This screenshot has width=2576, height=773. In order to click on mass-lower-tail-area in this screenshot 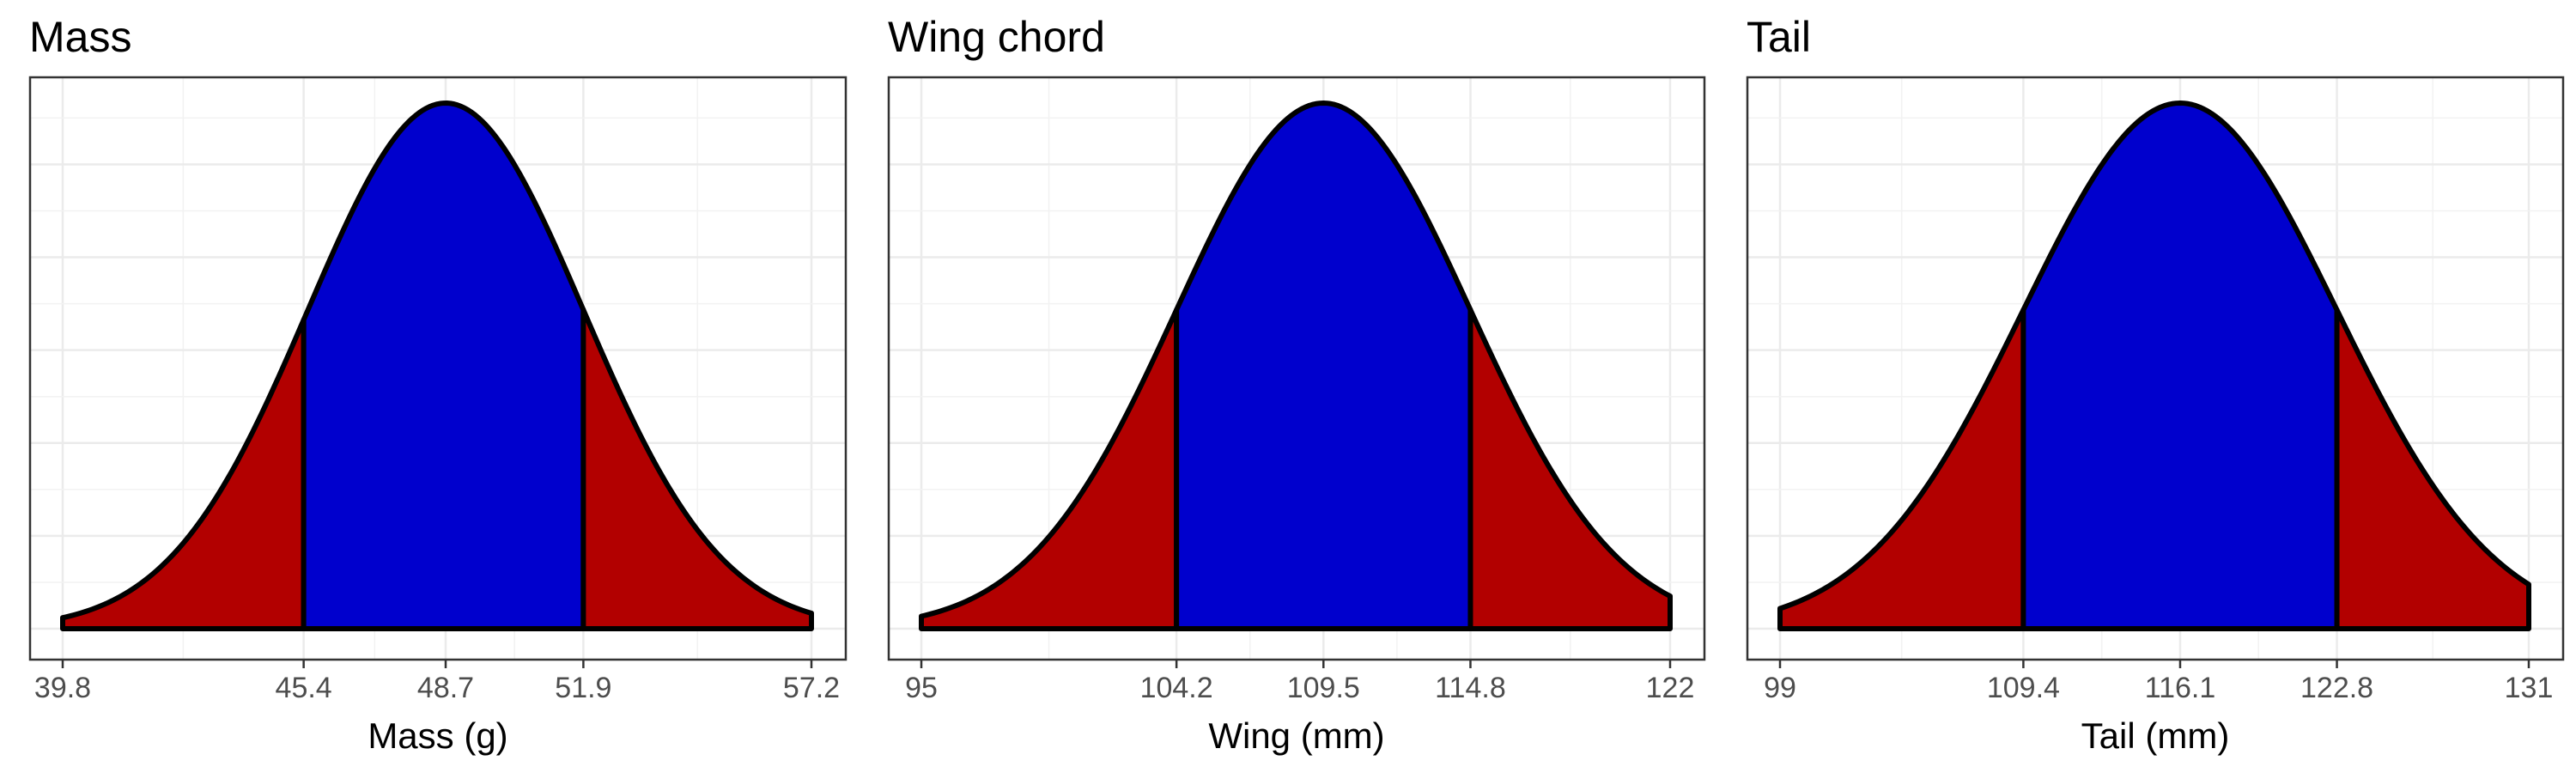, I will do `click(183, 474)`.